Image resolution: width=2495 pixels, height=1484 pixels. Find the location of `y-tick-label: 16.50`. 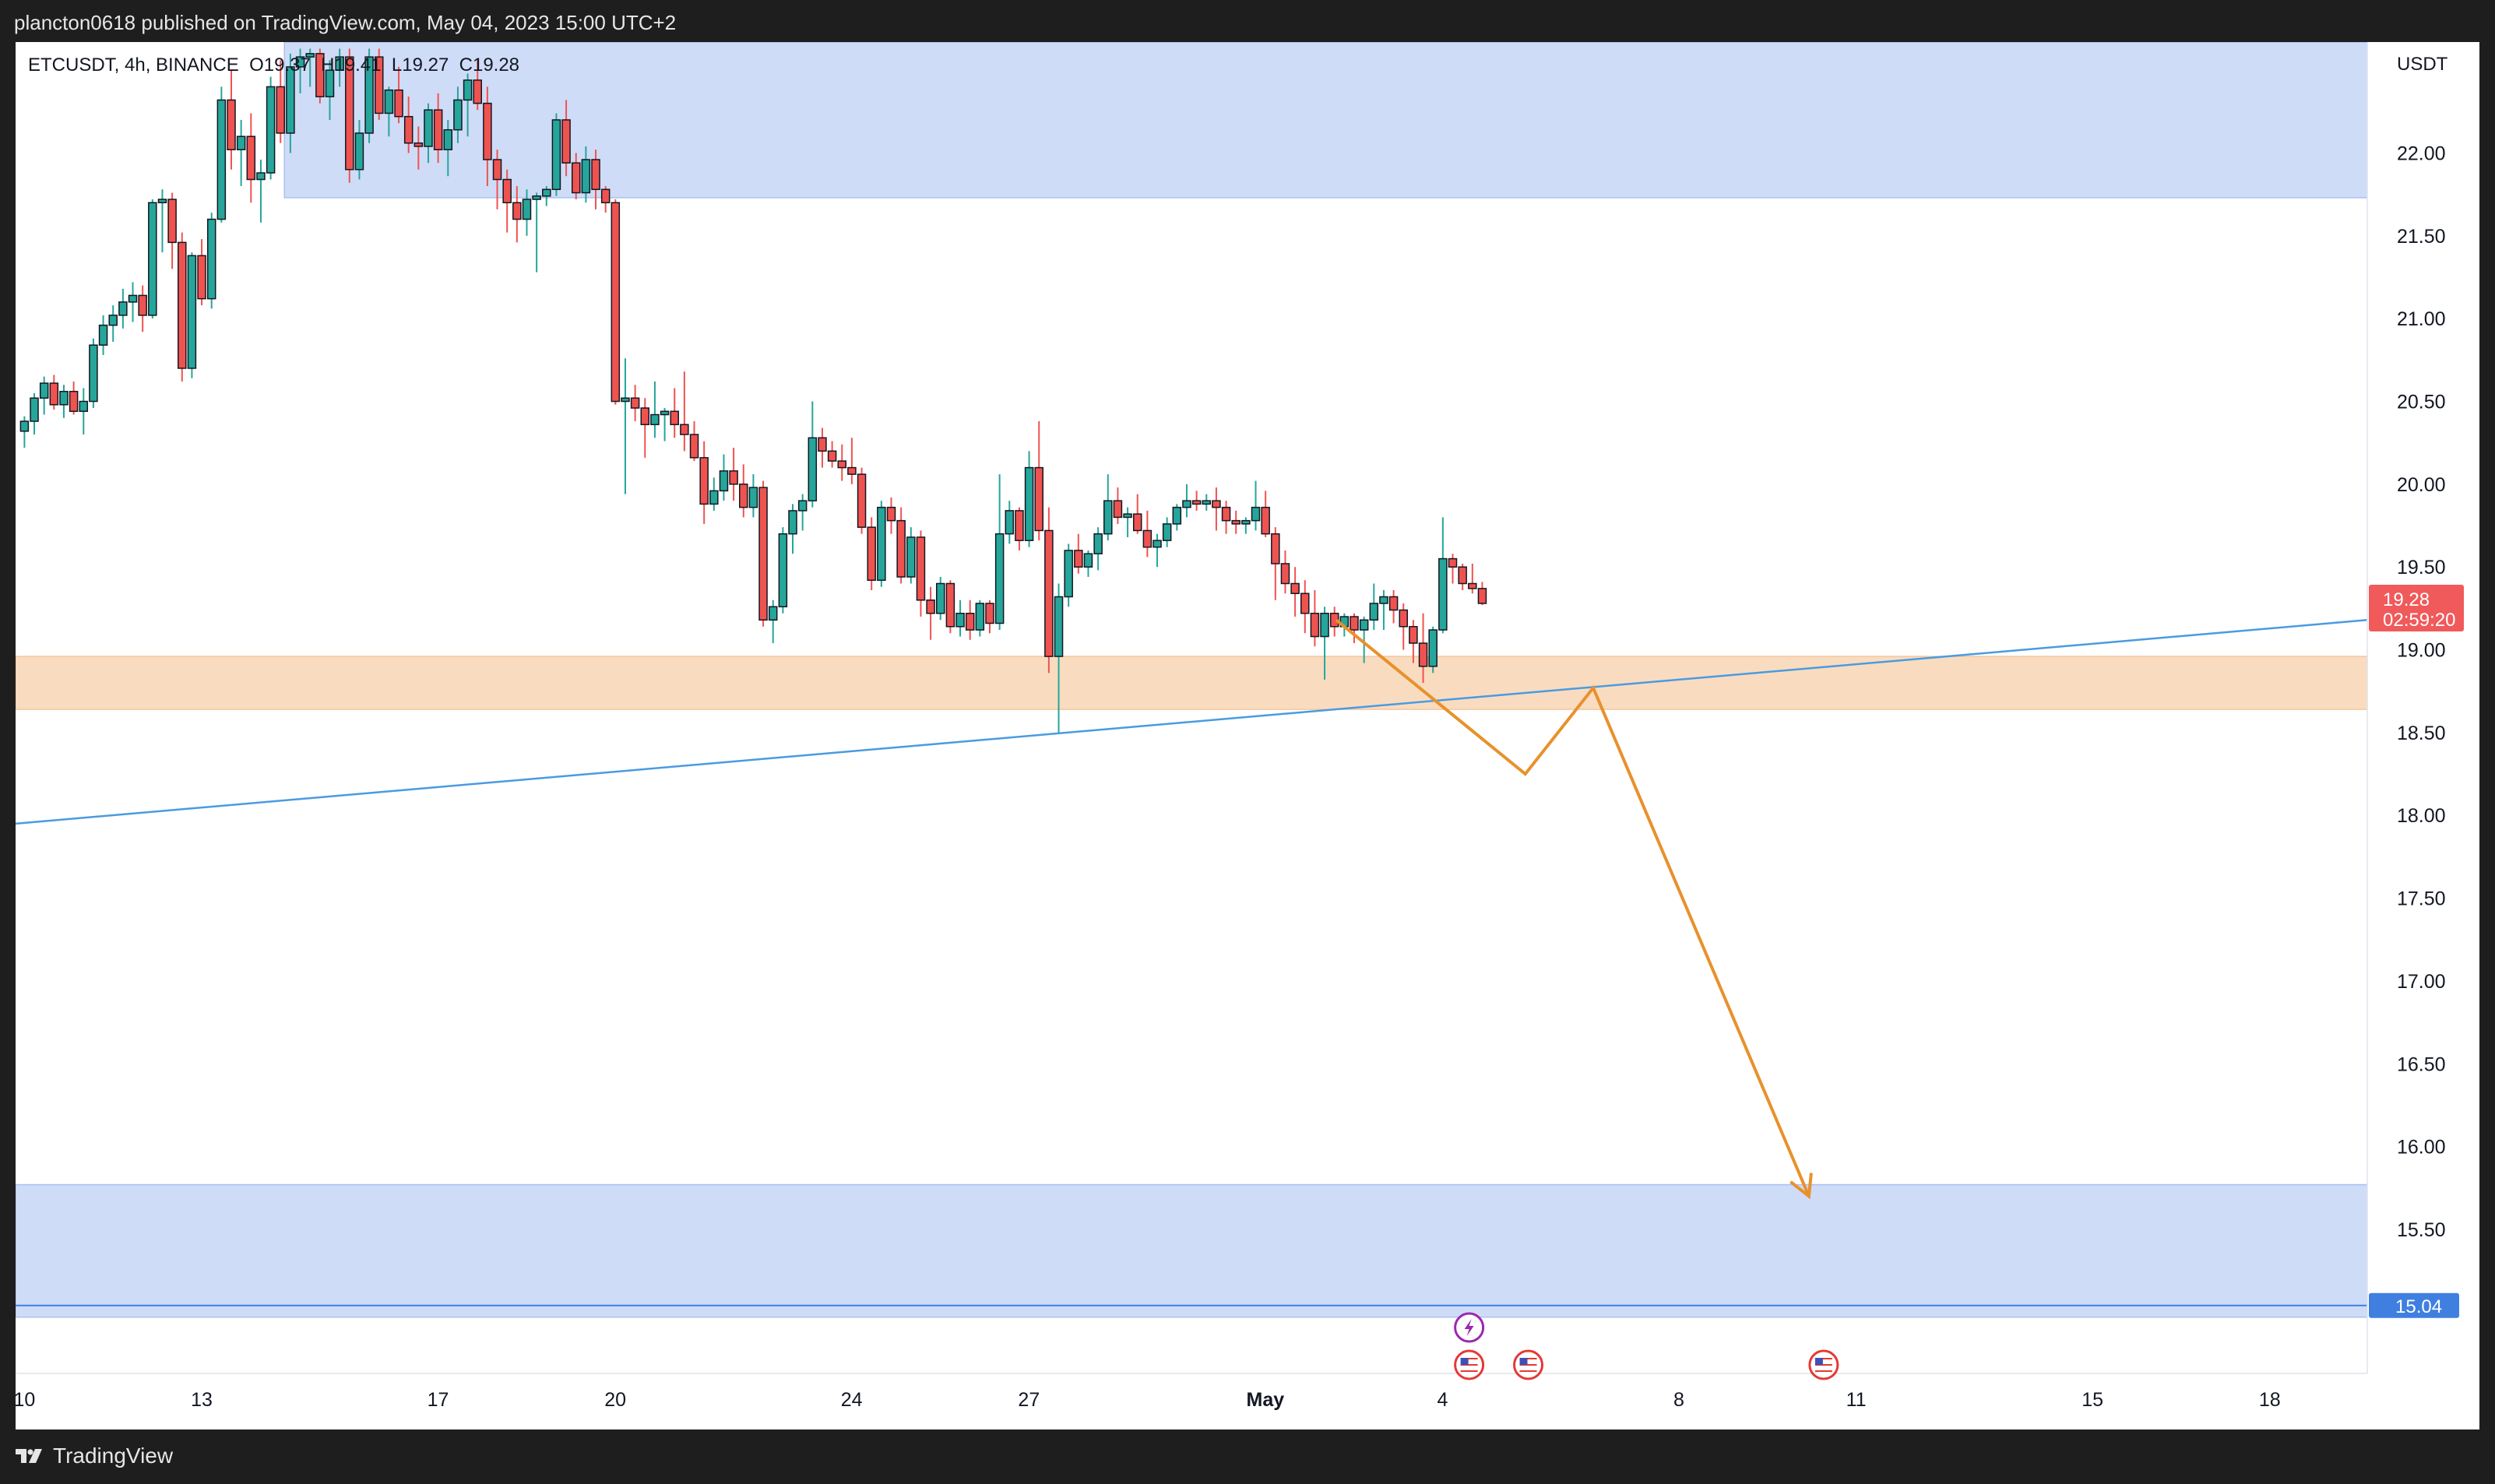

y-tick-label: 16.50 is located at coordinates (2421, 1064).